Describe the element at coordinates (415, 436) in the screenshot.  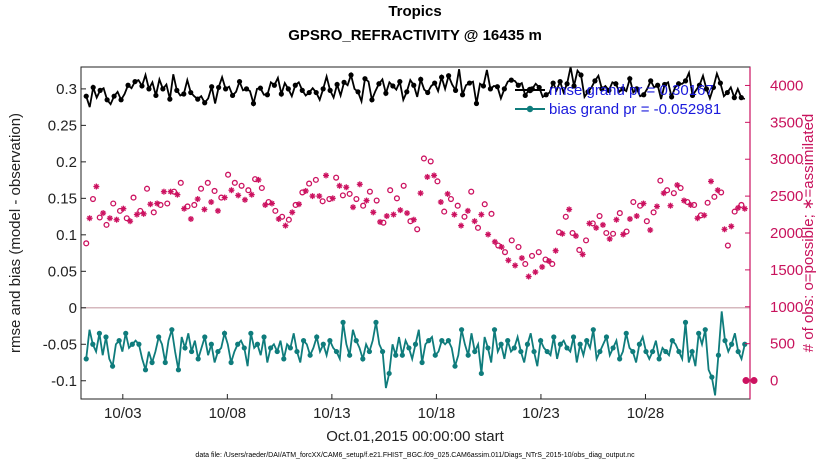
I see `x-axis-label: Oct.01,2015 00:00:00 start` at that location.